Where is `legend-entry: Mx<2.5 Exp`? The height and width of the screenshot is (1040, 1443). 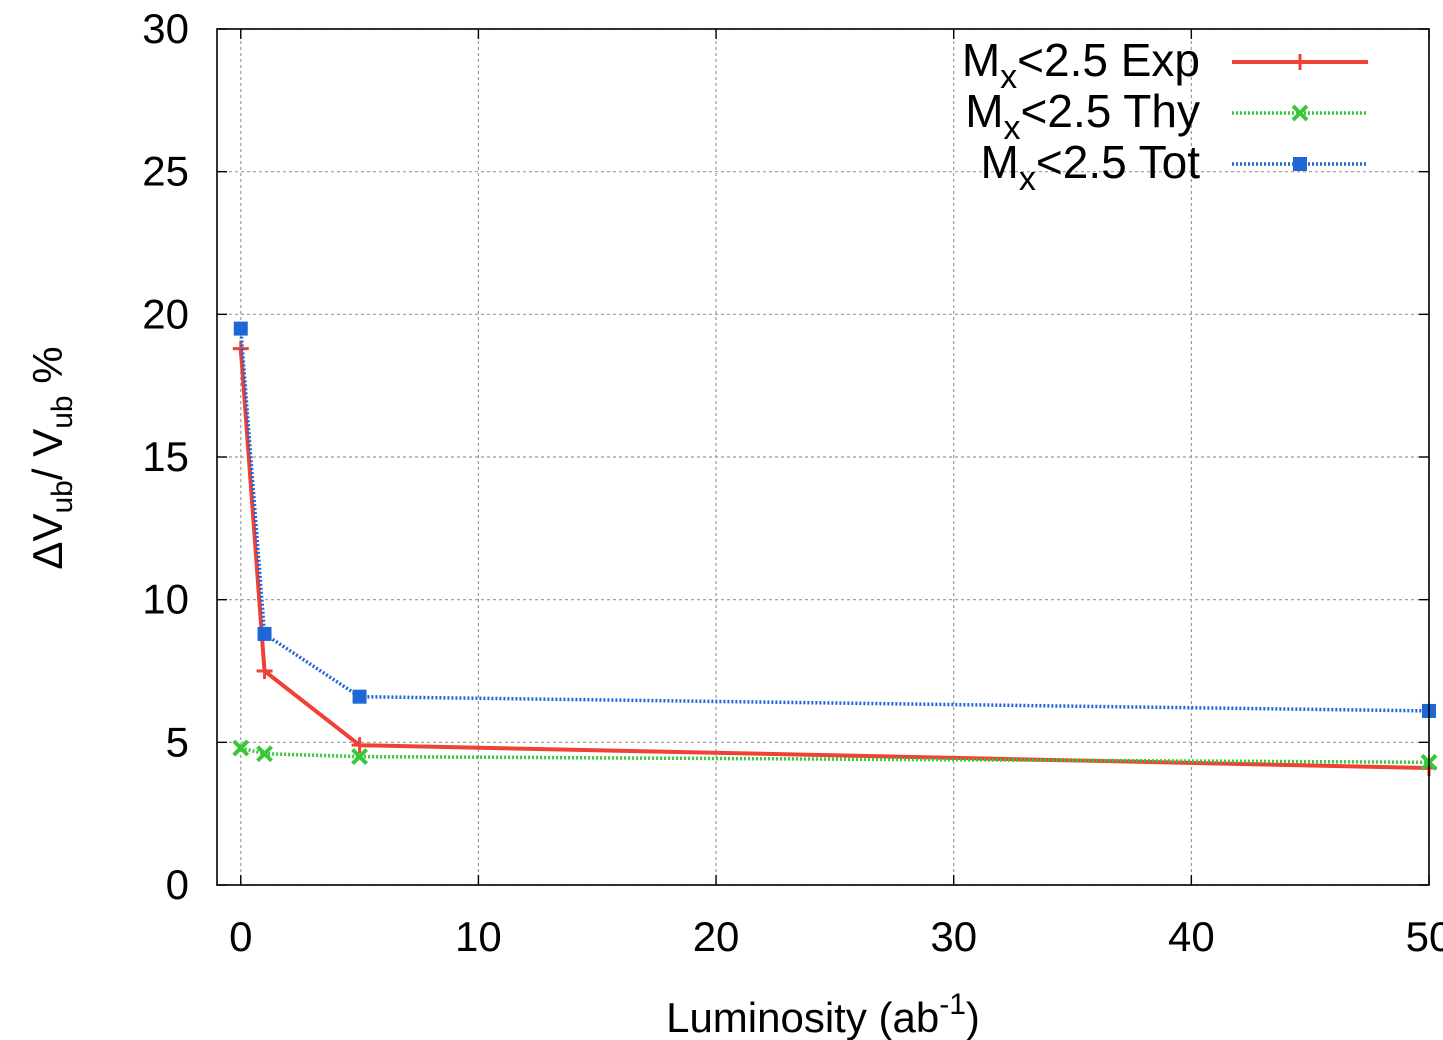 legend-entry: Mx<2.5 Exp is located at coordinates (1165, 65).